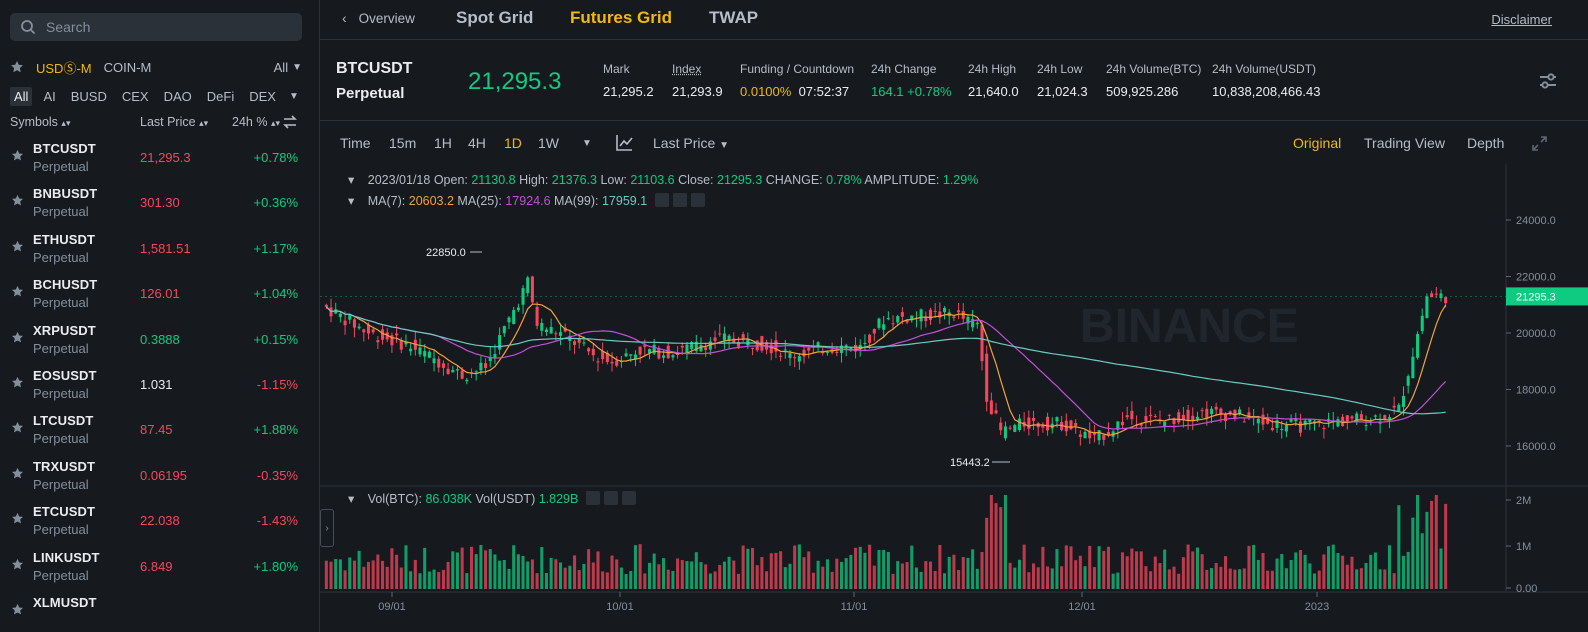  I want to click on category-busd: BUSD, so click(88, 96).